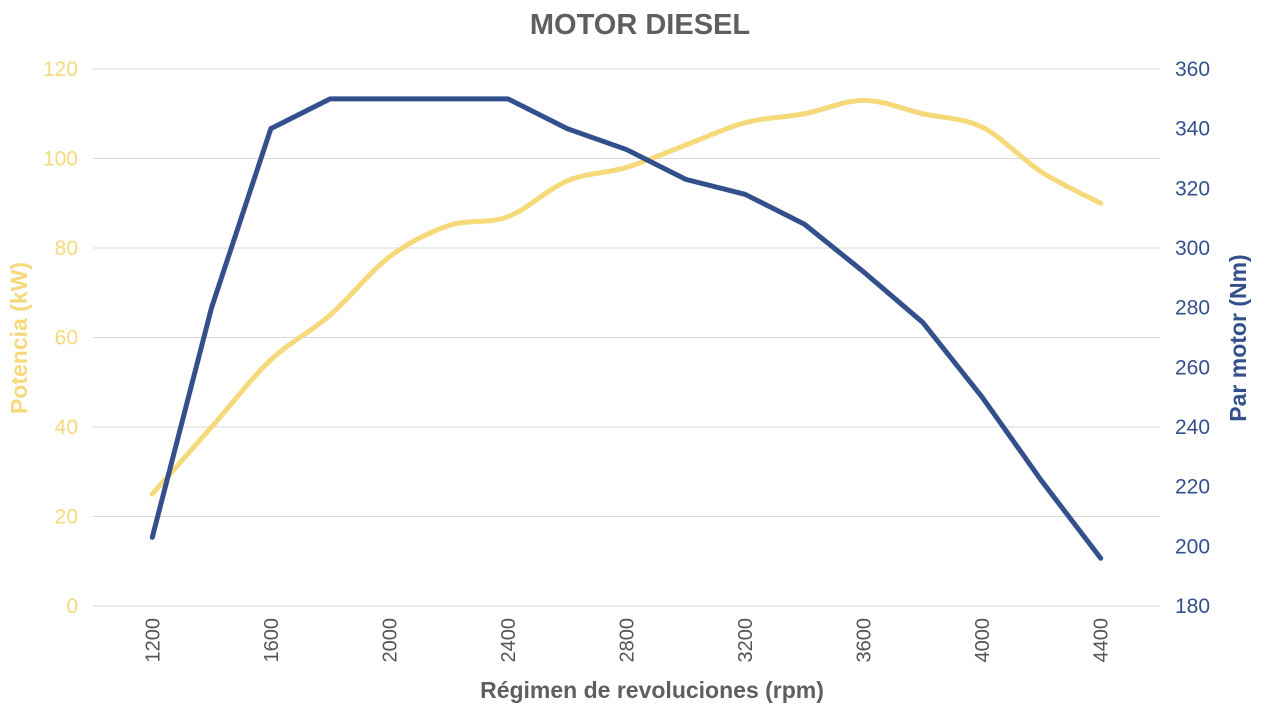 The height and width of the screenshot is (707, 1280). What do you see at coordinates (509, 640) in the screenshot?
I see `x-tick-label: 2400` at bounding box center [509, 640].